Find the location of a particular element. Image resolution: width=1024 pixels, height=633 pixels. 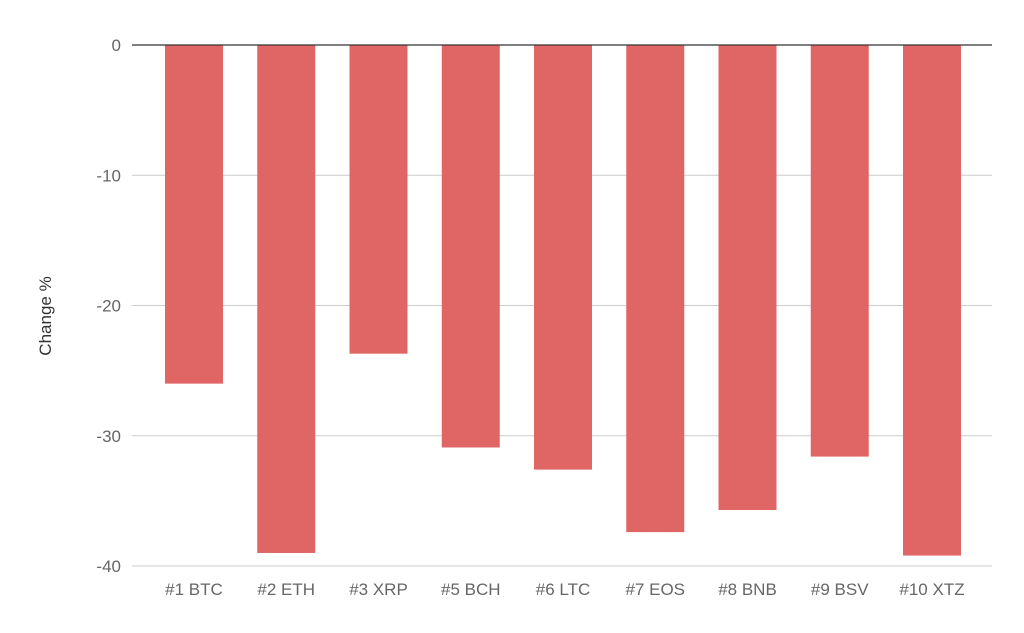

x-tick-label: #1 BTC is located at coordinates (194, 589).